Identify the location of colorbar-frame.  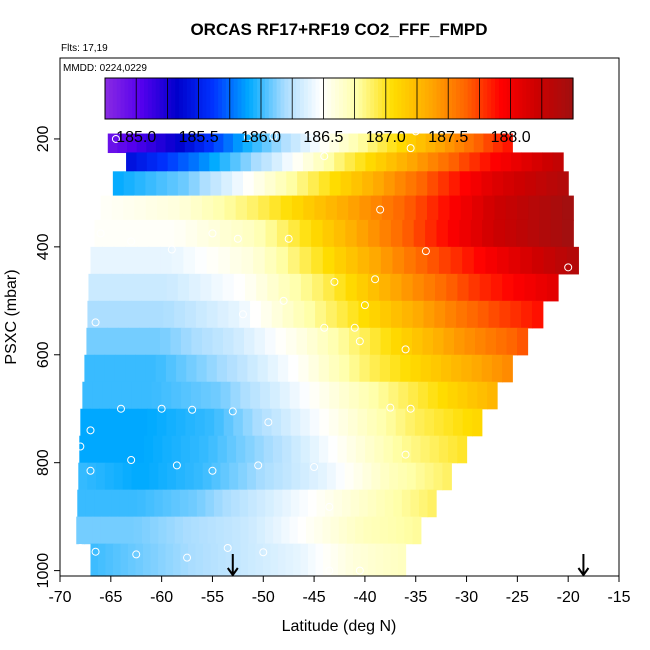
(339, 98).